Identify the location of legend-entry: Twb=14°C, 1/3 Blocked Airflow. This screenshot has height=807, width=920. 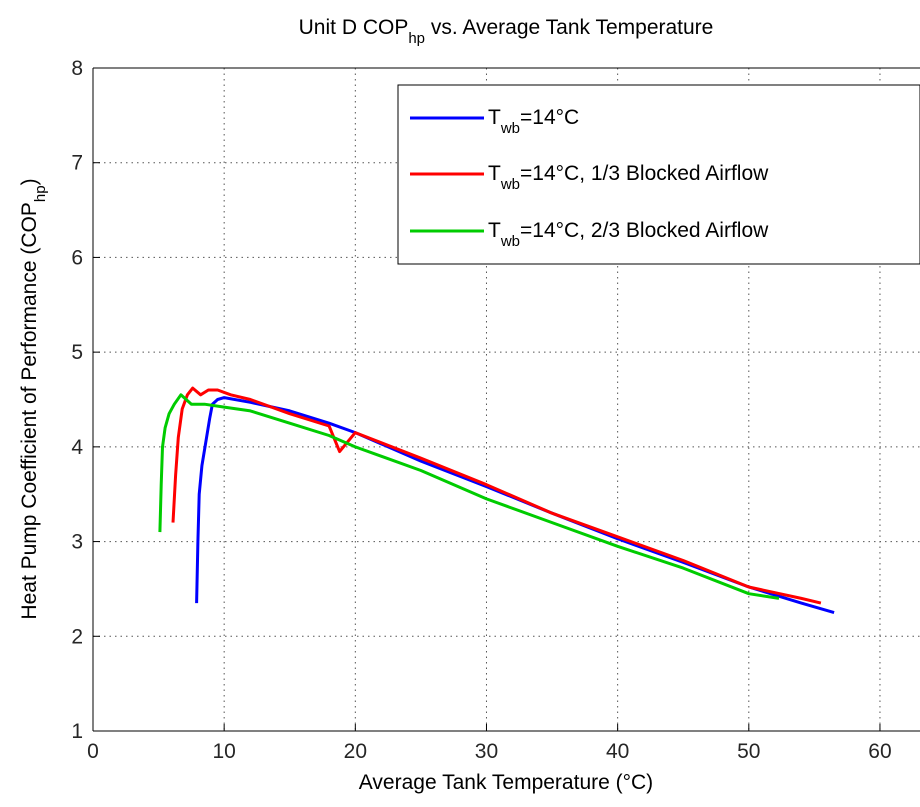
(589, 177).